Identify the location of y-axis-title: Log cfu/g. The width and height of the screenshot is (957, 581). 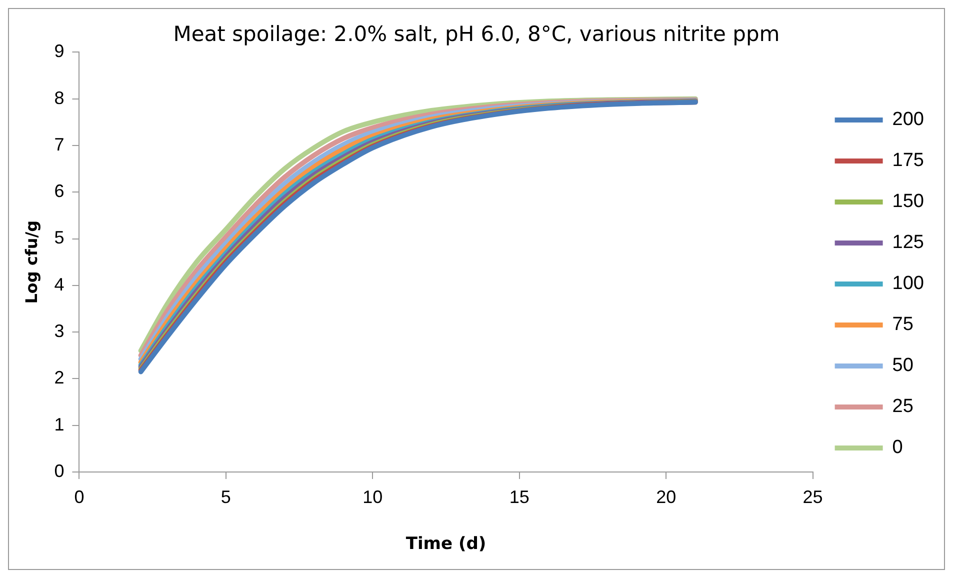
(31, 262).